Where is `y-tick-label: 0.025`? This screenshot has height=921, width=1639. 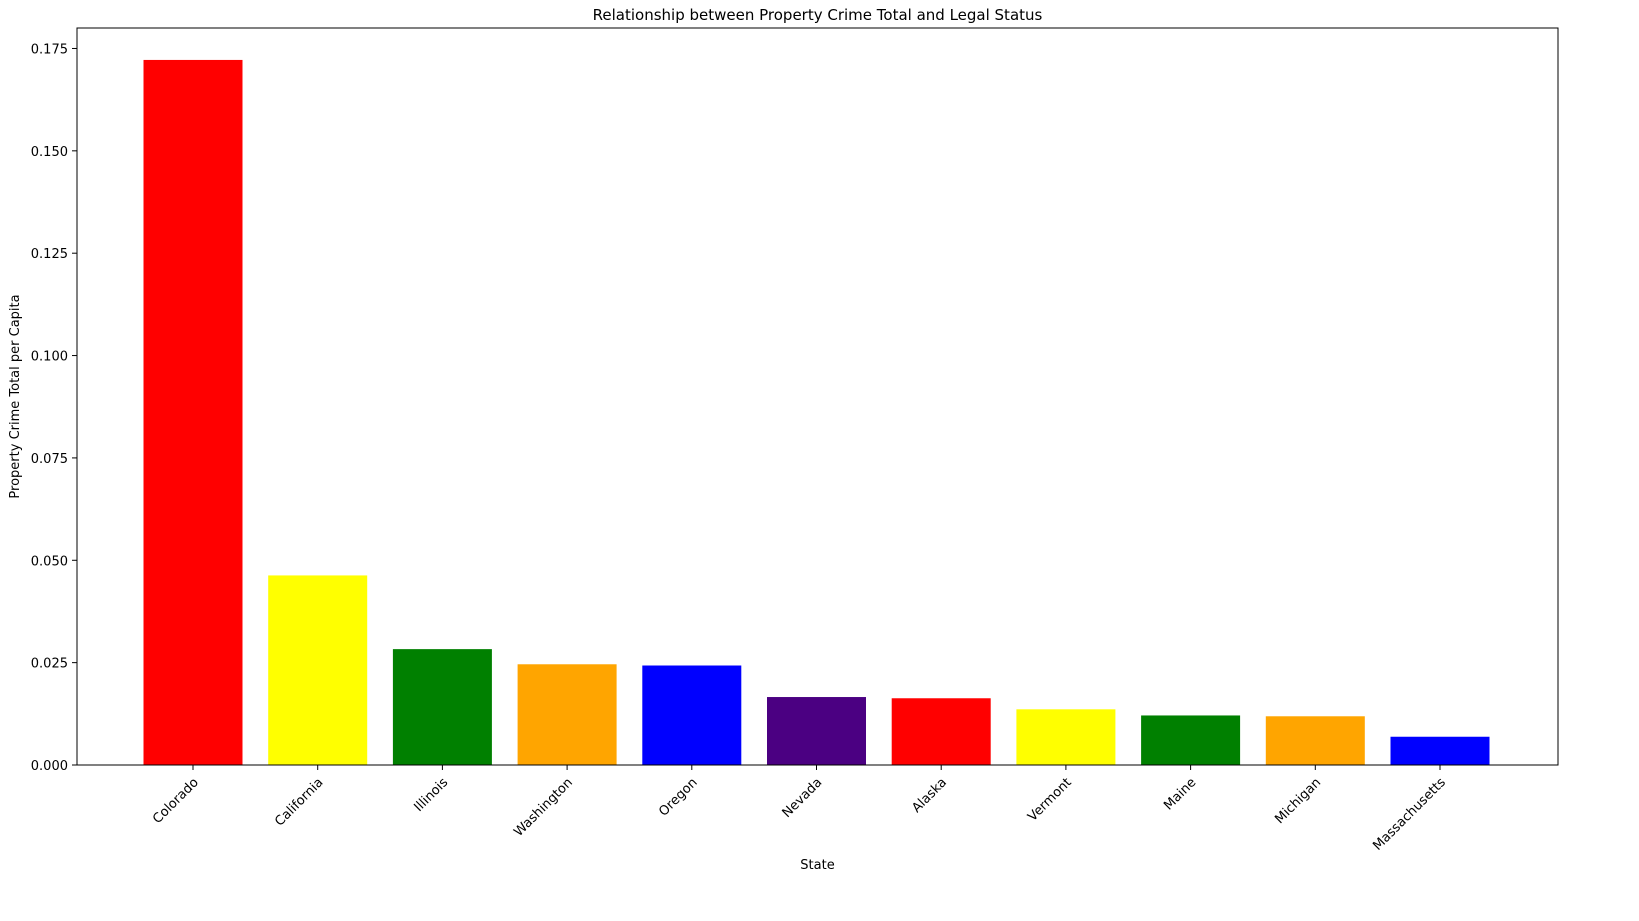
y-tick-label: 0.025 is located at coordinates (49, 664).